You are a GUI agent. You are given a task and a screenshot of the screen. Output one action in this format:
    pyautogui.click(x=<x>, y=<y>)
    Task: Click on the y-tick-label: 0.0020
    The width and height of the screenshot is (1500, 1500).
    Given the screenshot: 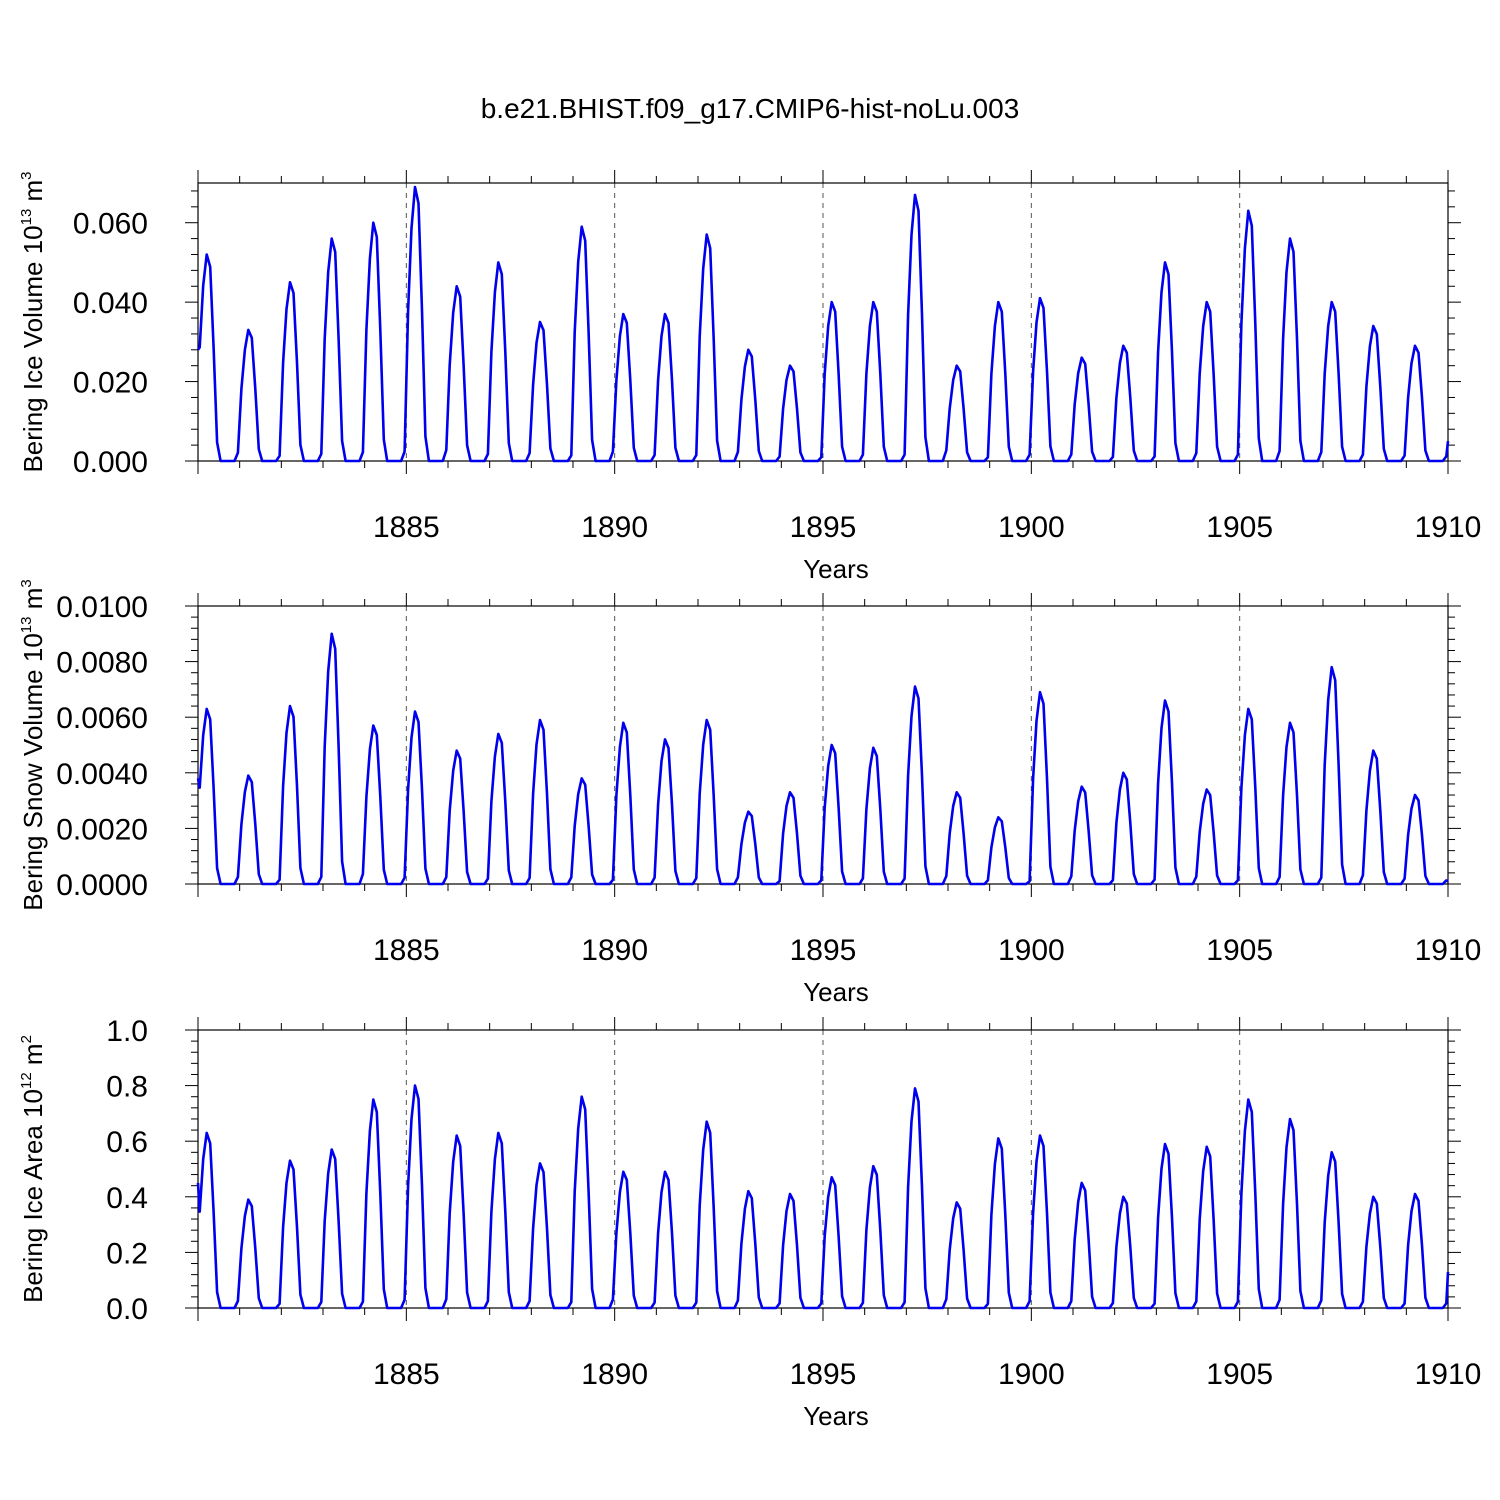 What is the action you would take?
    pyautogui.click(x=102, y=829)
    